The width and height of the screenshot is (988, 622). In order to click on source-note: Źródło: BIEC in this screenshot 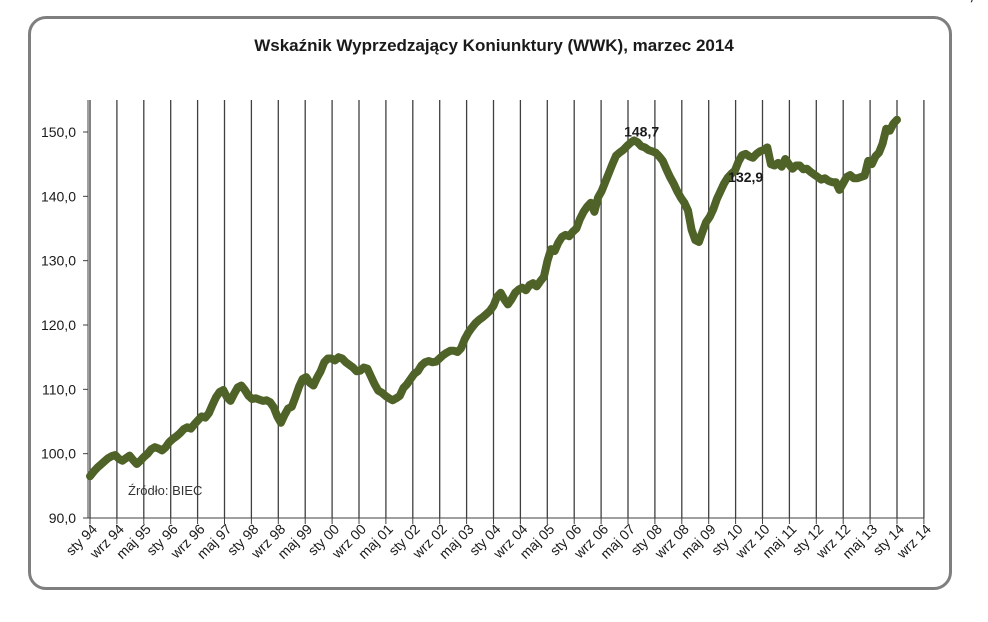, I will do `click(165, 490)`.